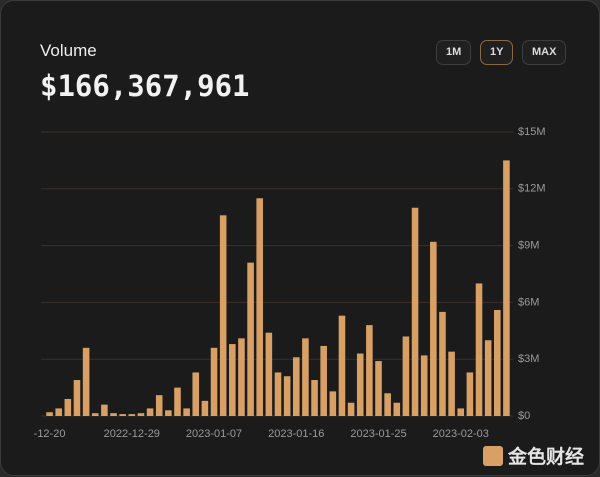 This screenshot has width=600, height=477. What do you see at coordinates (145, 86) in the screenshot?
I see `total-volume: $166,367,961` at bounding box center [145, 86].